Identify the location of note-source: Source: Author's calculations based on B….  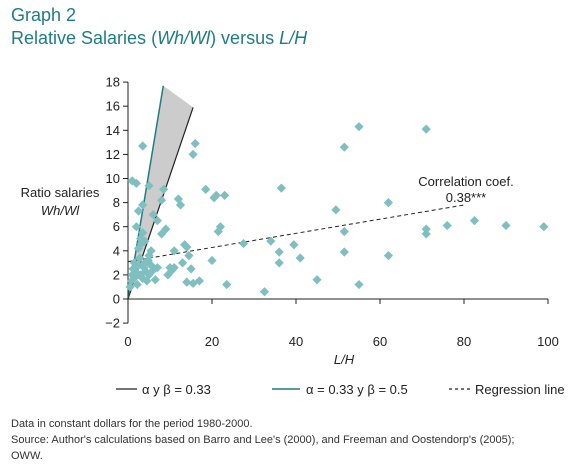
(263, 440).